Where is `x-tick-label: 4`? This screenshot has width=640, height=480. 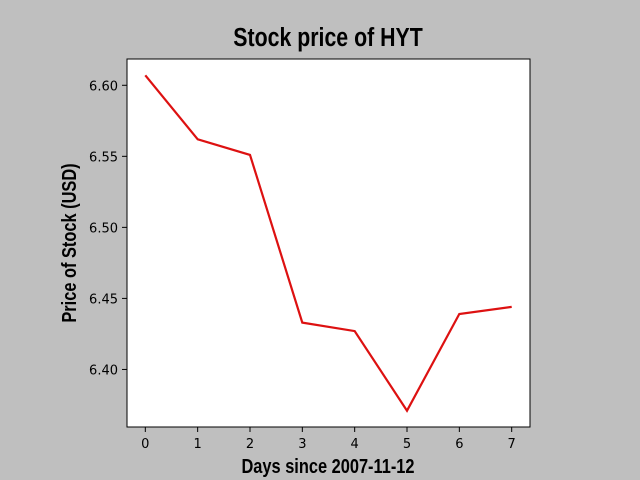 x-tick-label: 4 is located at coordinates (355, 444).